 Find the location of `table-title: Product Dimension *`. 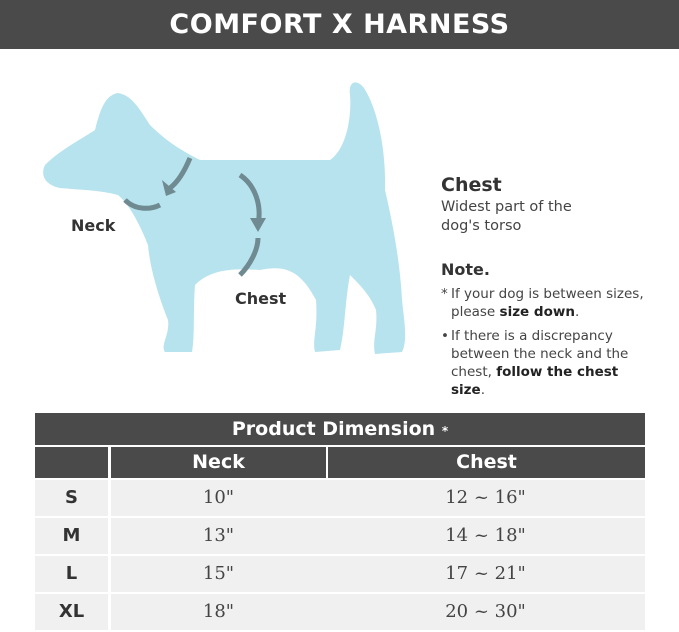

table-title: Product Dimension * is located at coordinates (340, 429).